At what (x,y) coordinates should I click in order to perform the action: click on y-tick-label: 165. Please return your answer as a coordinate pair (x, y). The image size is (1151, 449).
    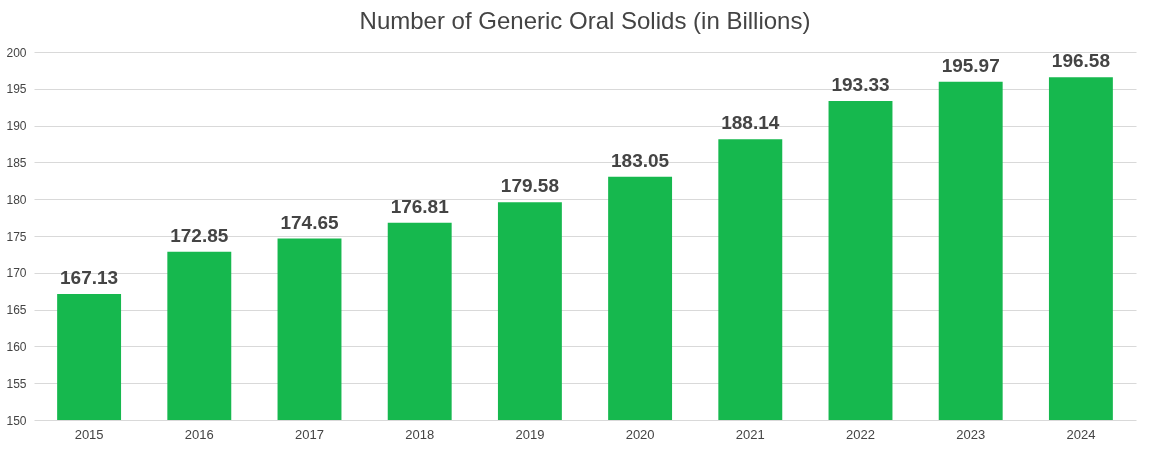
    Looking at the image, I should click on (16, 310).